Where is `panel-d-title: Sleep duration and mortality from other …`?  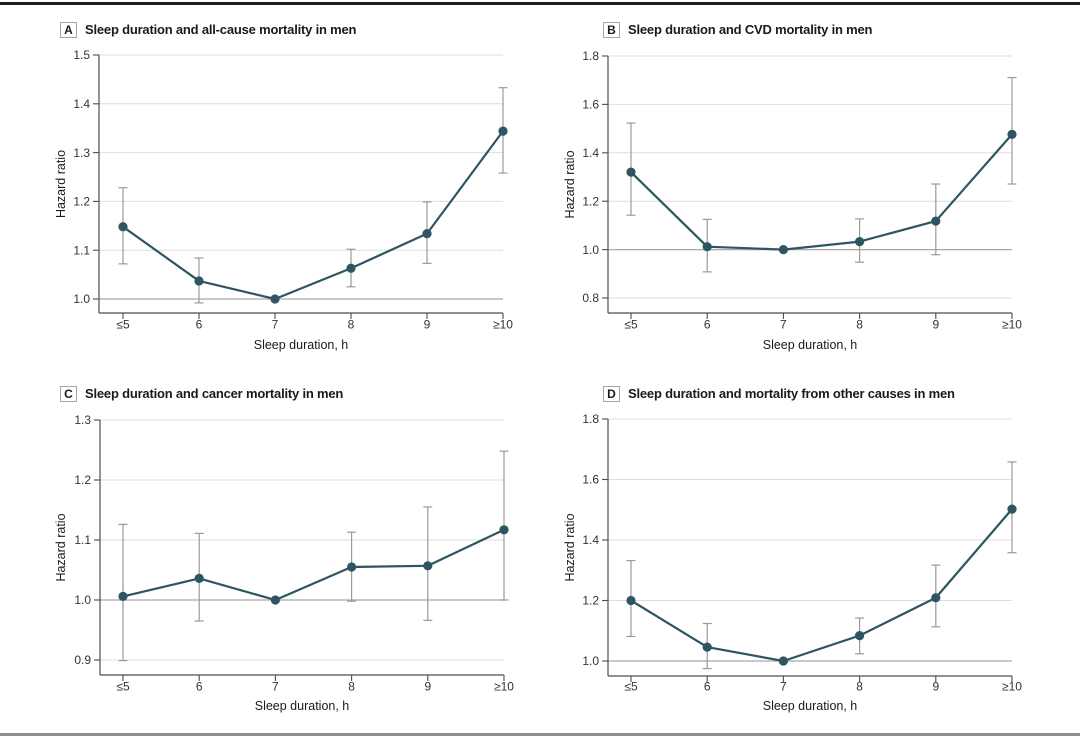 panel-d-title: Sleep duration and mortality from other … is located at coordinates (791, 393).